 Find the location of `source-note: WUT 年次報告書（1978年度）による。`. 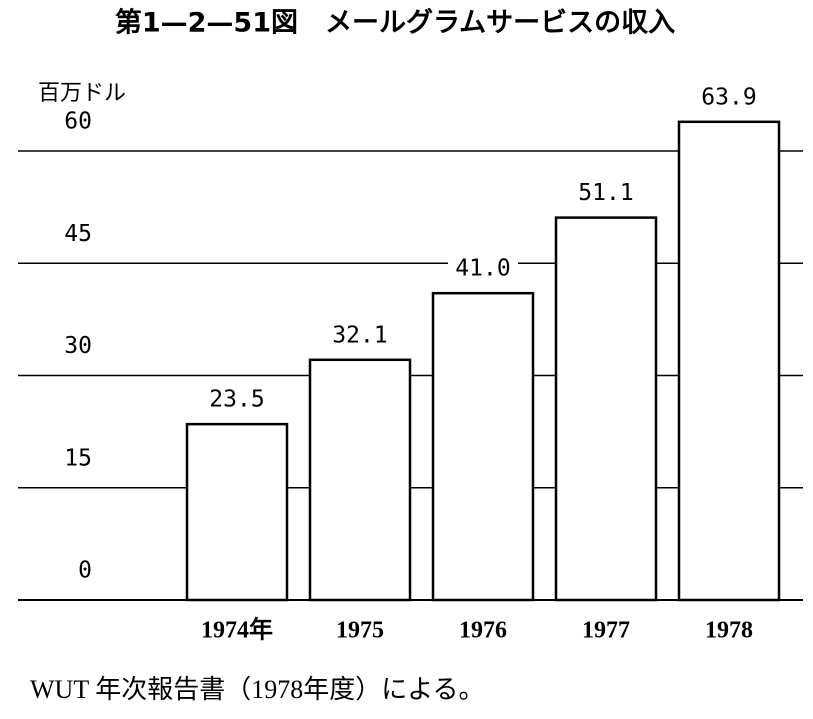

source-note: WUT 年次報告書（1978年度）による。 is located at coordinates (257, 689).